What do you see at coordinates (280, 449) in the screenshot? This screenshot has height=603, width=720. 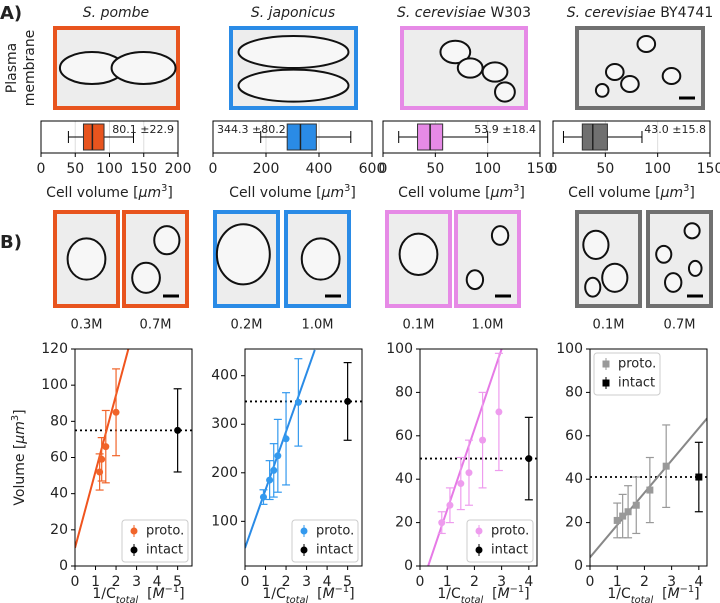 I see `fit-line` at bounding box center [280, 449].